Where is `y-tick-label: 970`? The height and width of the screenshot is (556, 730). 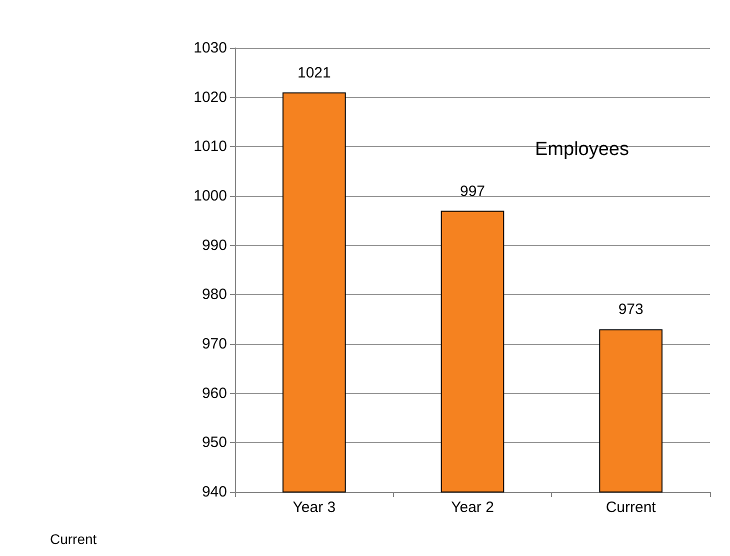 y-tick-label: 970 is located at coordinates (214, 344).